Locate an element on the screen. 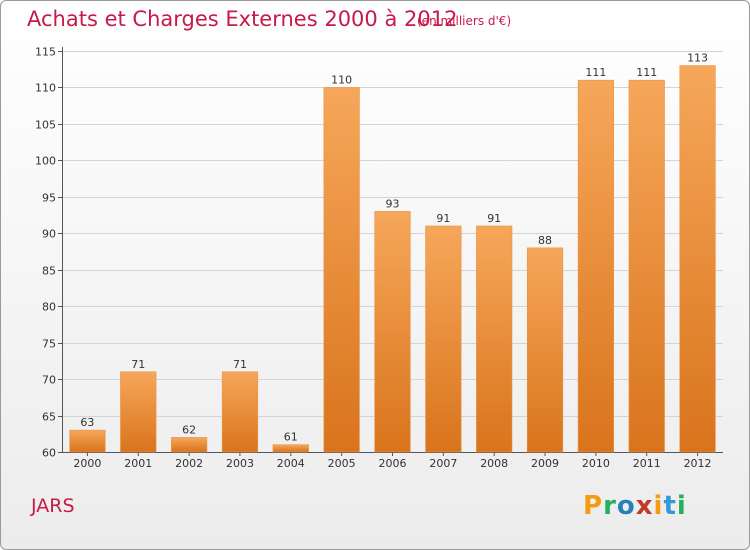  bar-2003 is located at coordinates (240, 412).